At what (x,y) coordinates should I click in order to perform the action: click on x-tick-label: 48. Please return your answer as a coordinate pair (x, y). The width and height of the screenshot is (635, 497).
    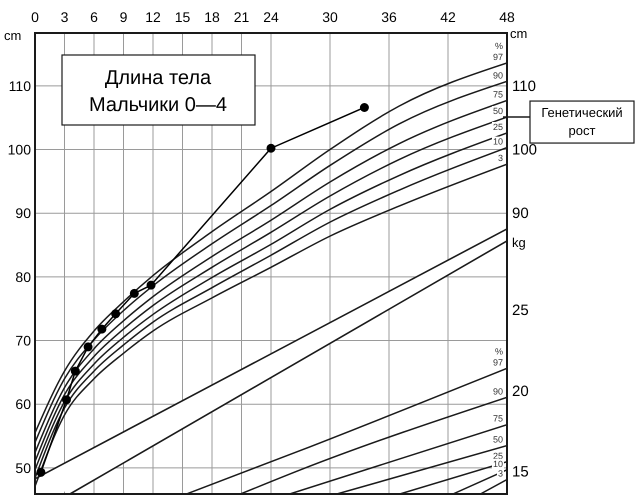
    Looking at the image, I should click on (507, 17).